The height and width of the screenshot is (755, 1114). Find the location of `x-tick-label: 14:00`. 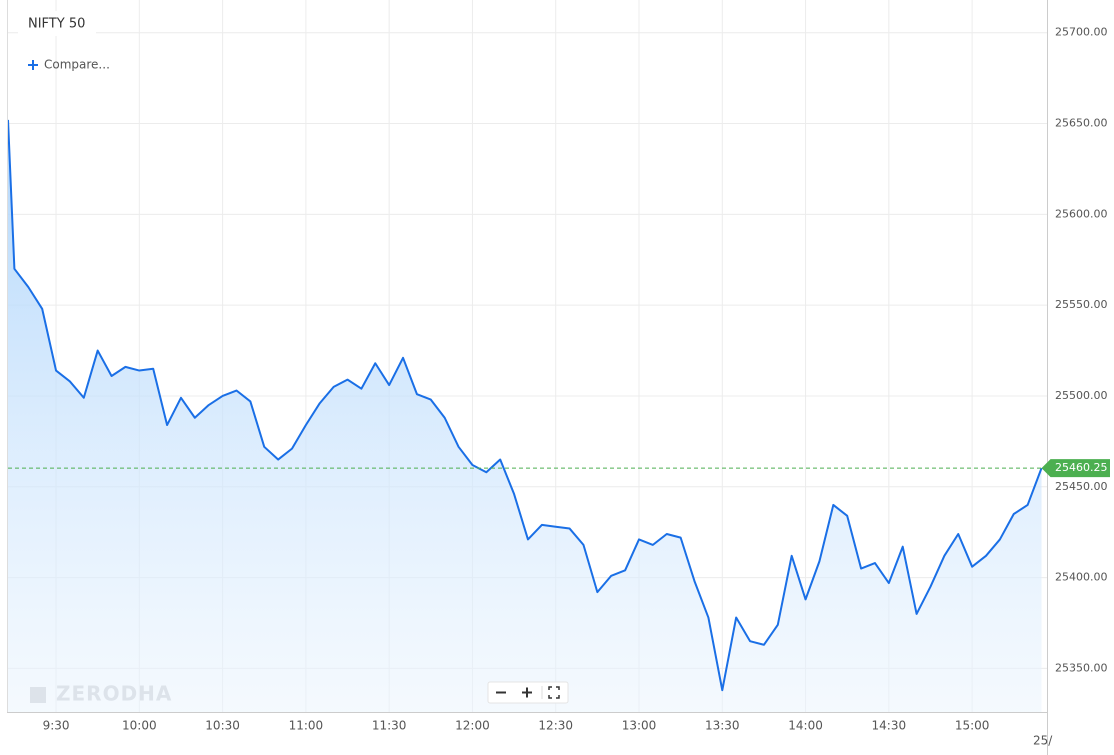

x-tick-label: 14:00 is located at coordinates (805, 726).